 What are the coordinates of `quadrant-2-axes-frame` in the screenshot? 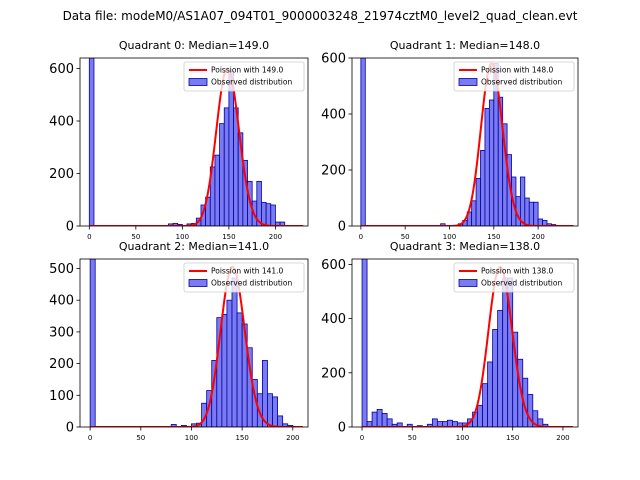 It's located at (194, 343).